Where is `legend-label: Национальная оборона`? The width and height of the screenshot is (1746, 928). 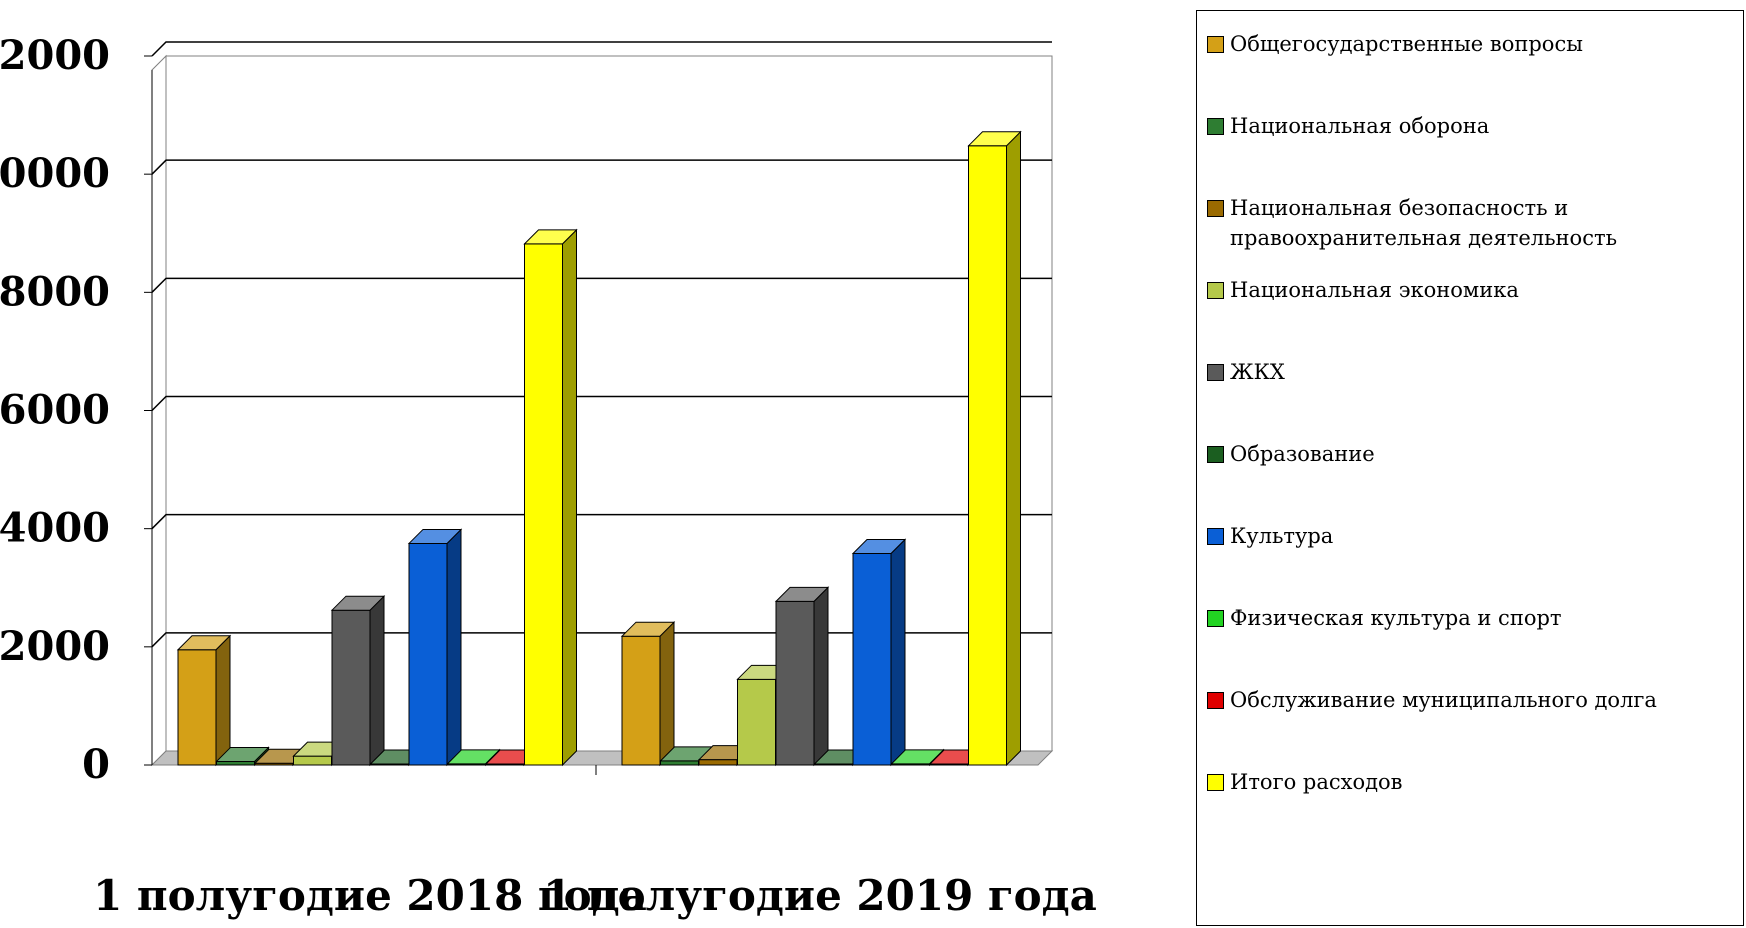
legend-label: Национальная оборона is located at coordinates (1360, 126).